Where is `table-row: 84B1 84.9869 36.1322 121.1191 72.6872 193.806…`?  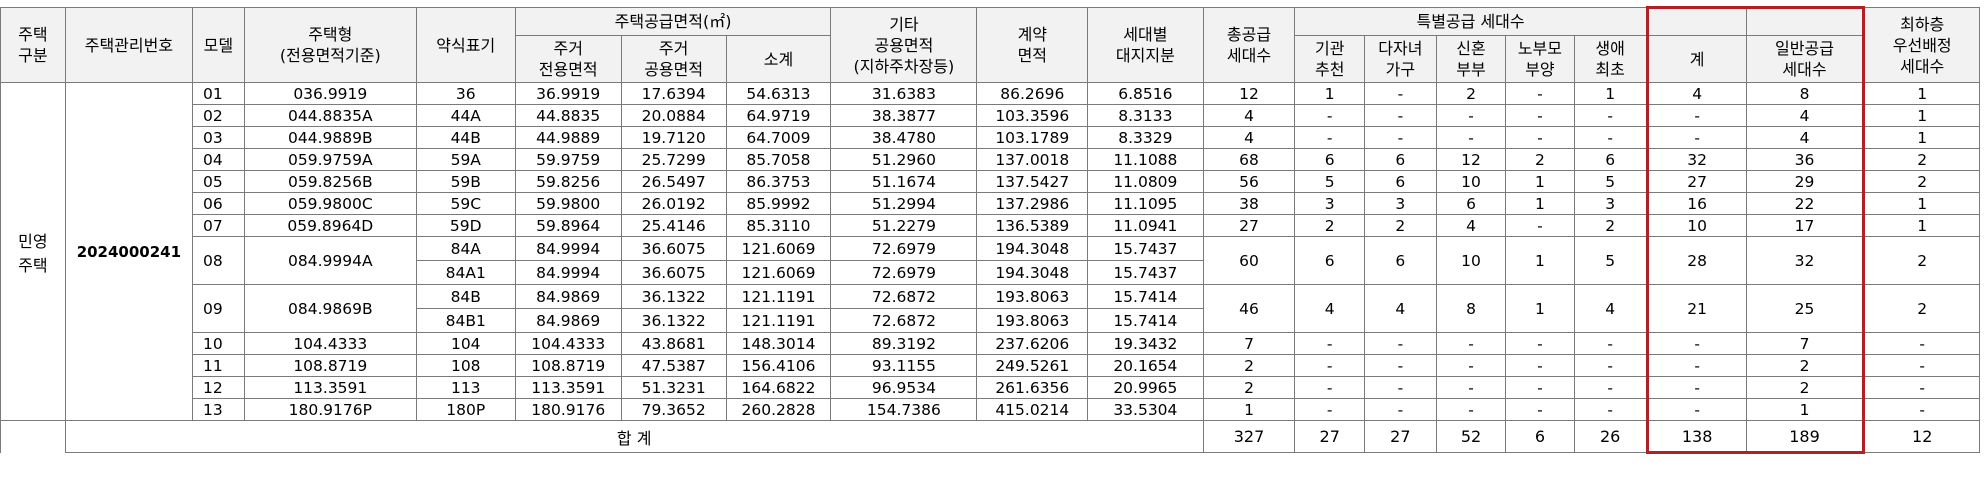
table-row: 84B1 84.9869 36.1322 121.1191 72.6872 193.806… is located at coordinates (990, 320).